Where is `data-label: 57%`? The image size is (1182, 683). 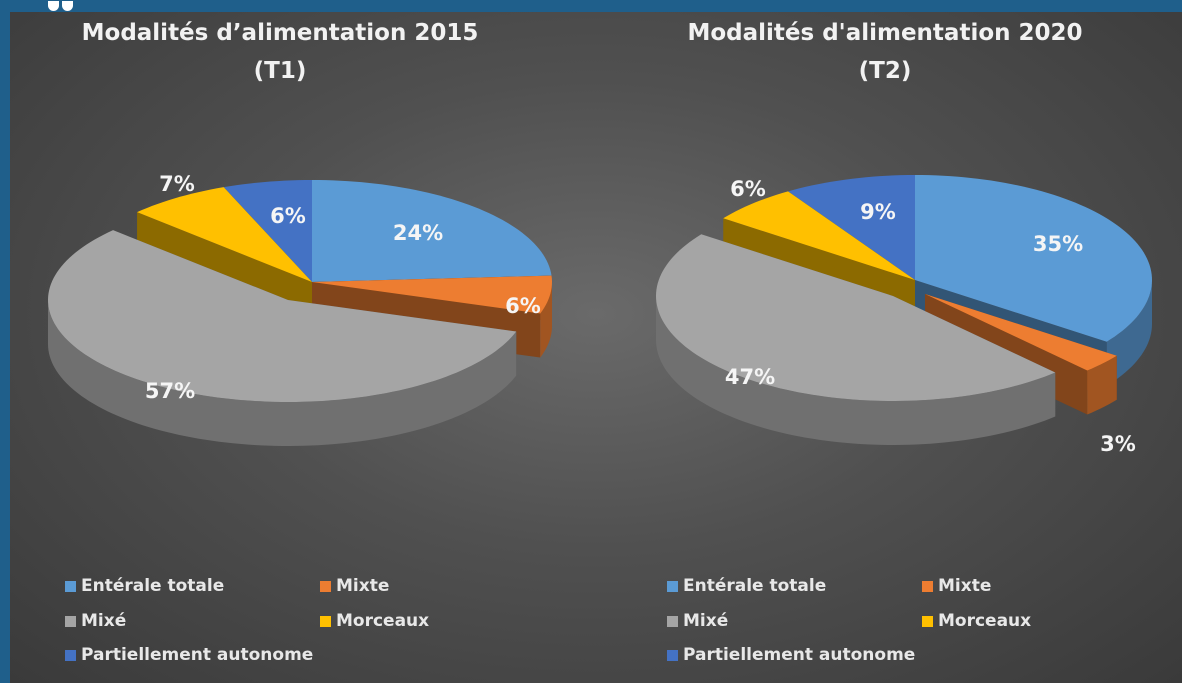 data-label: 57% is located at coordinates (170, 391).